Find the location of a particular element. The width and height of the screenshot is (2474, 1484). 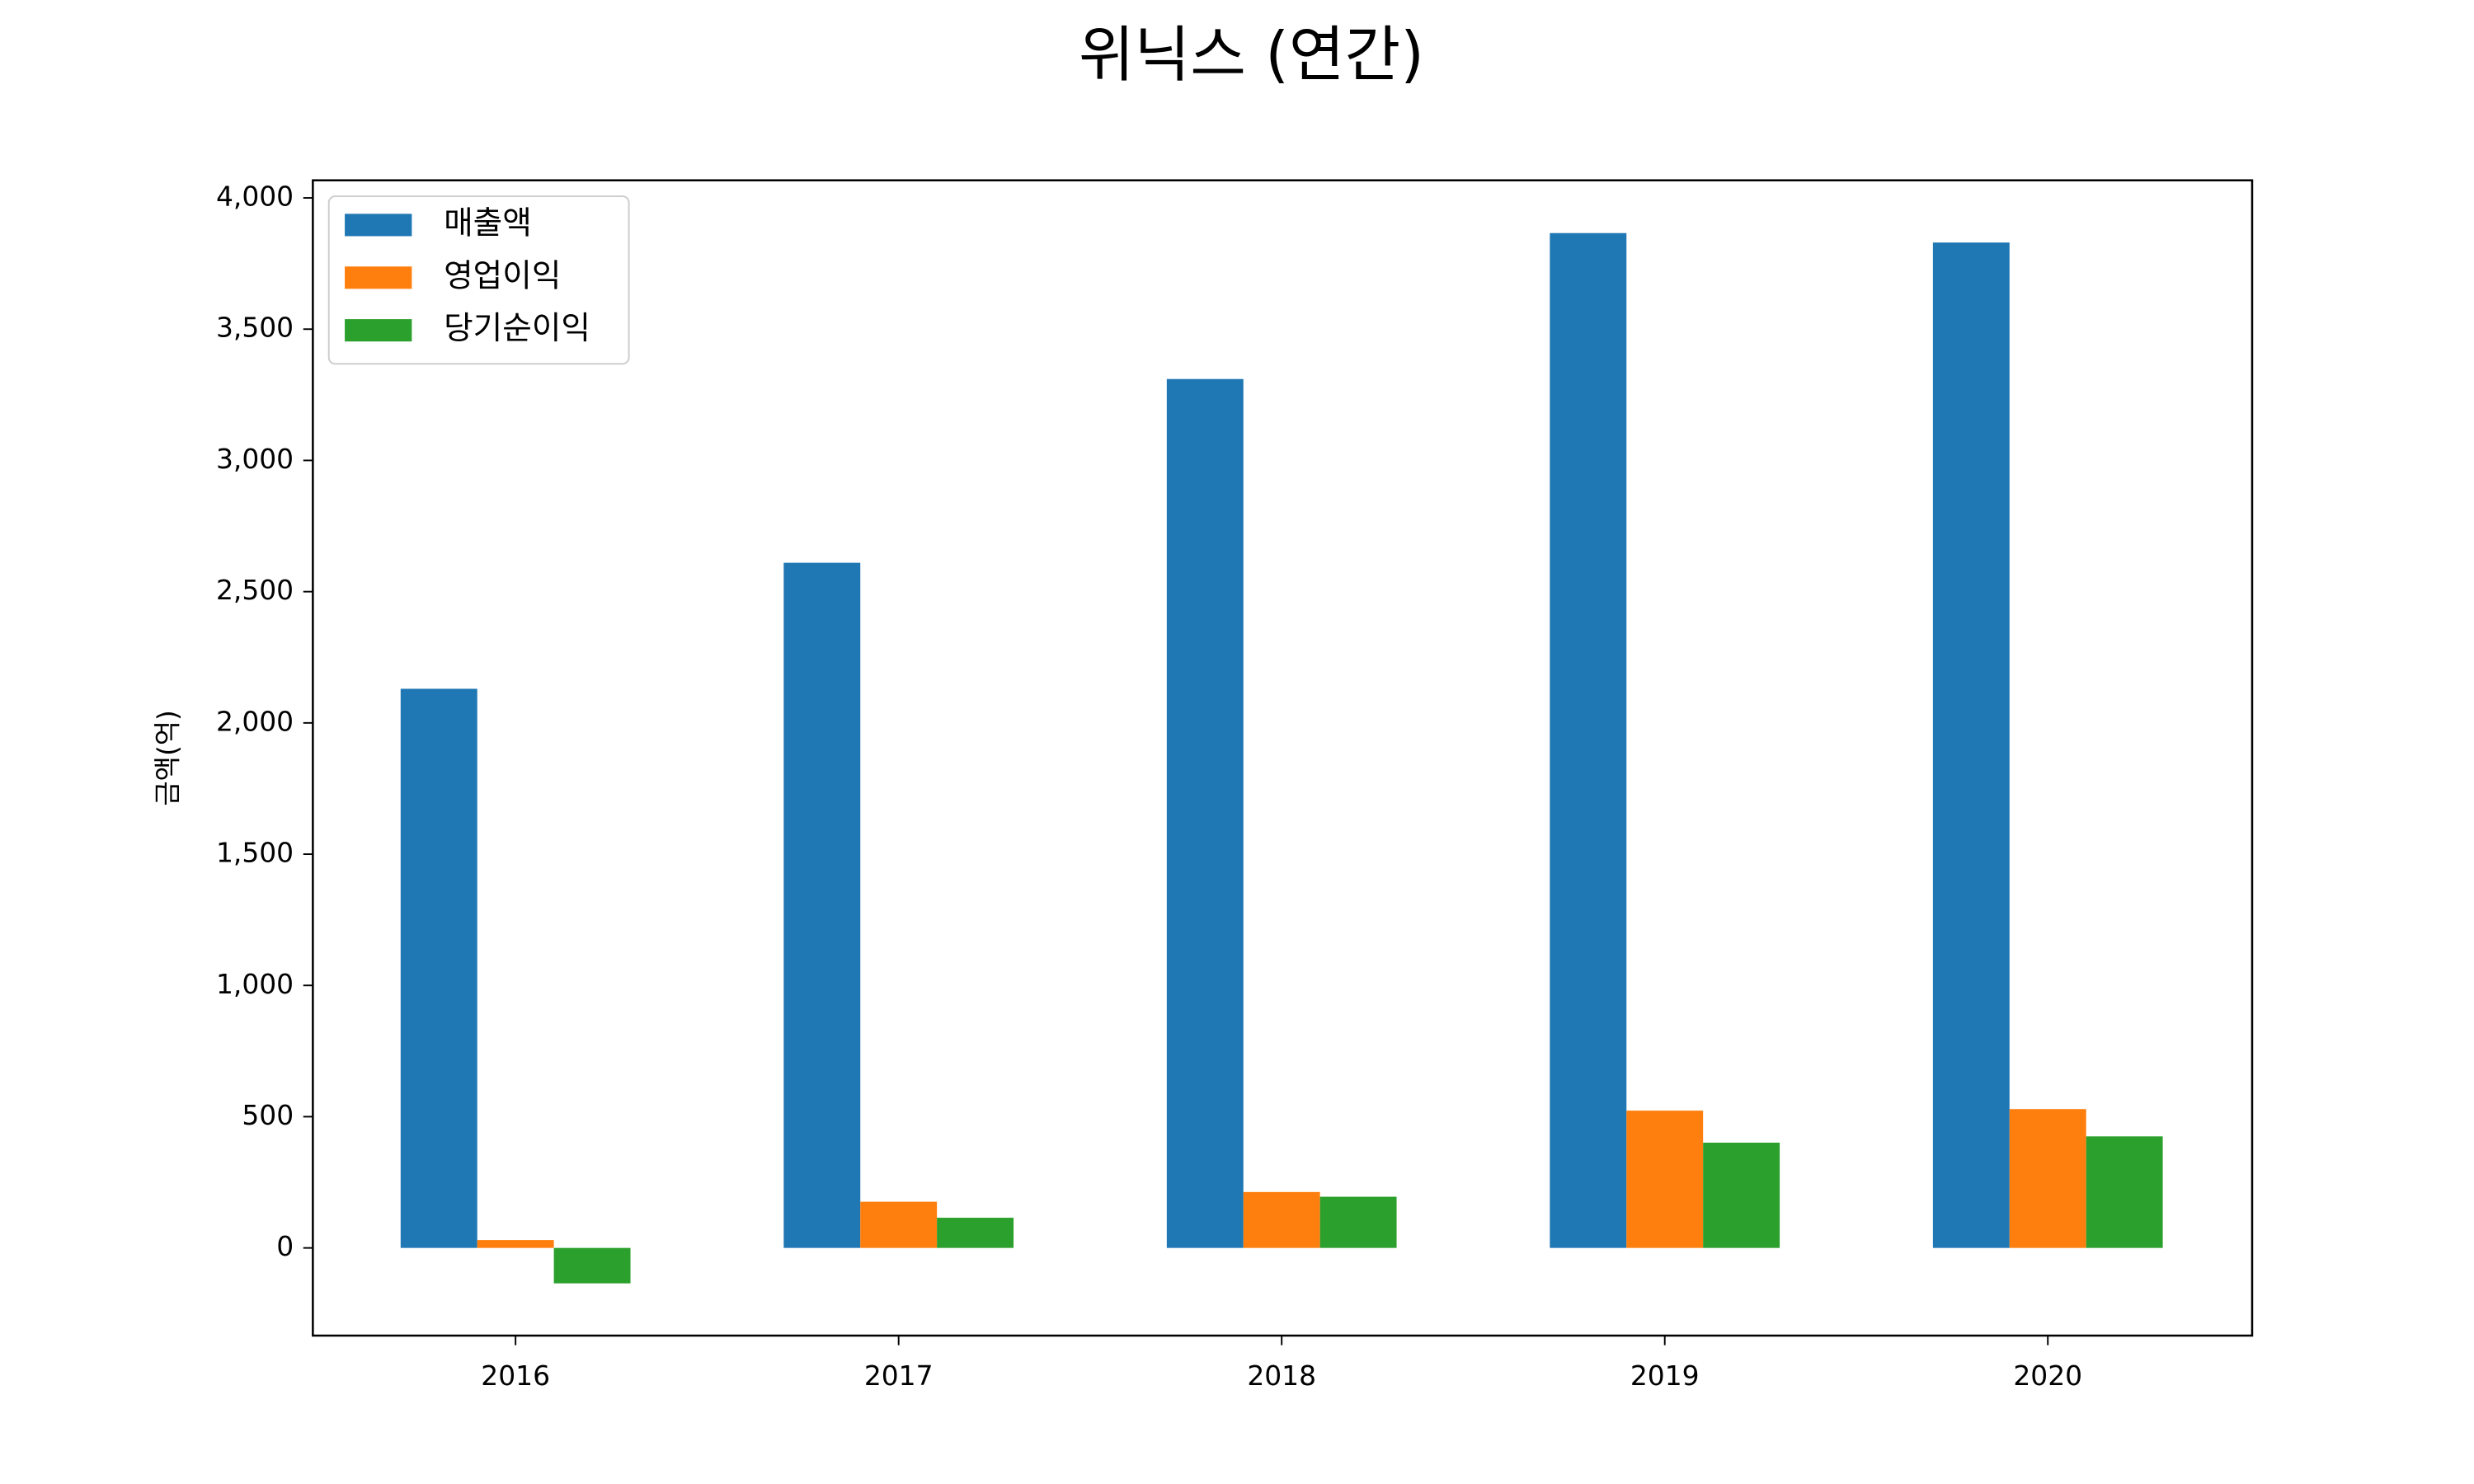

legend-label: 매출액 is located at coordinates (488, 223).